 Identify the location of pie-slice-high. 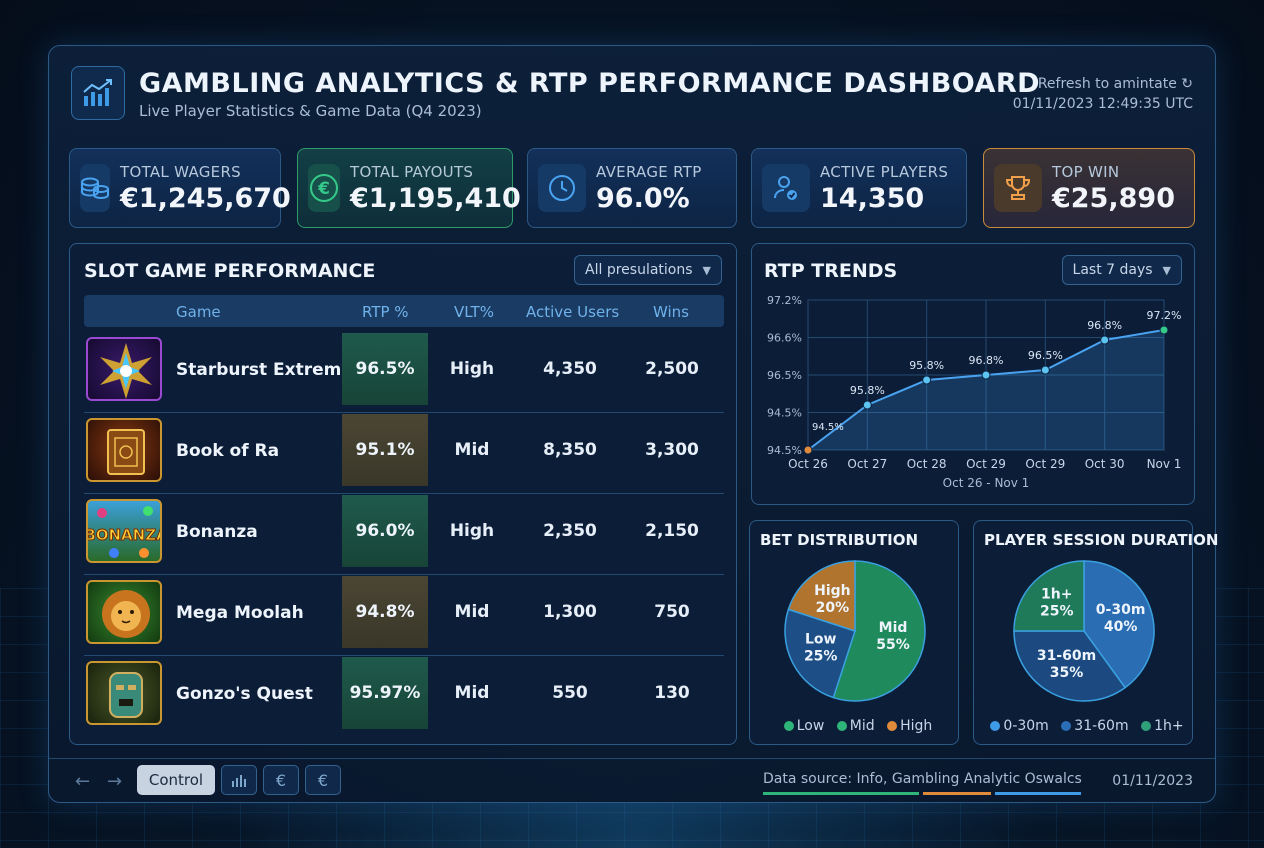
(821, 596).